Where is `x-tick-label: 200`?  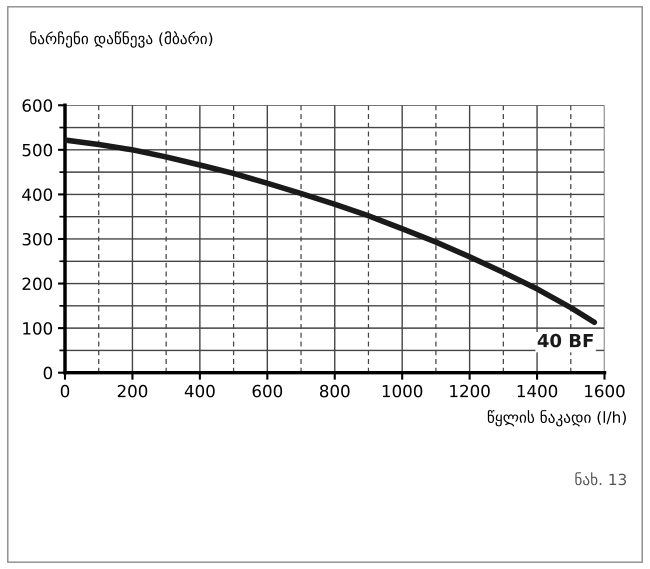
x-tick-label: 200 is located at coordinates (133, 391).